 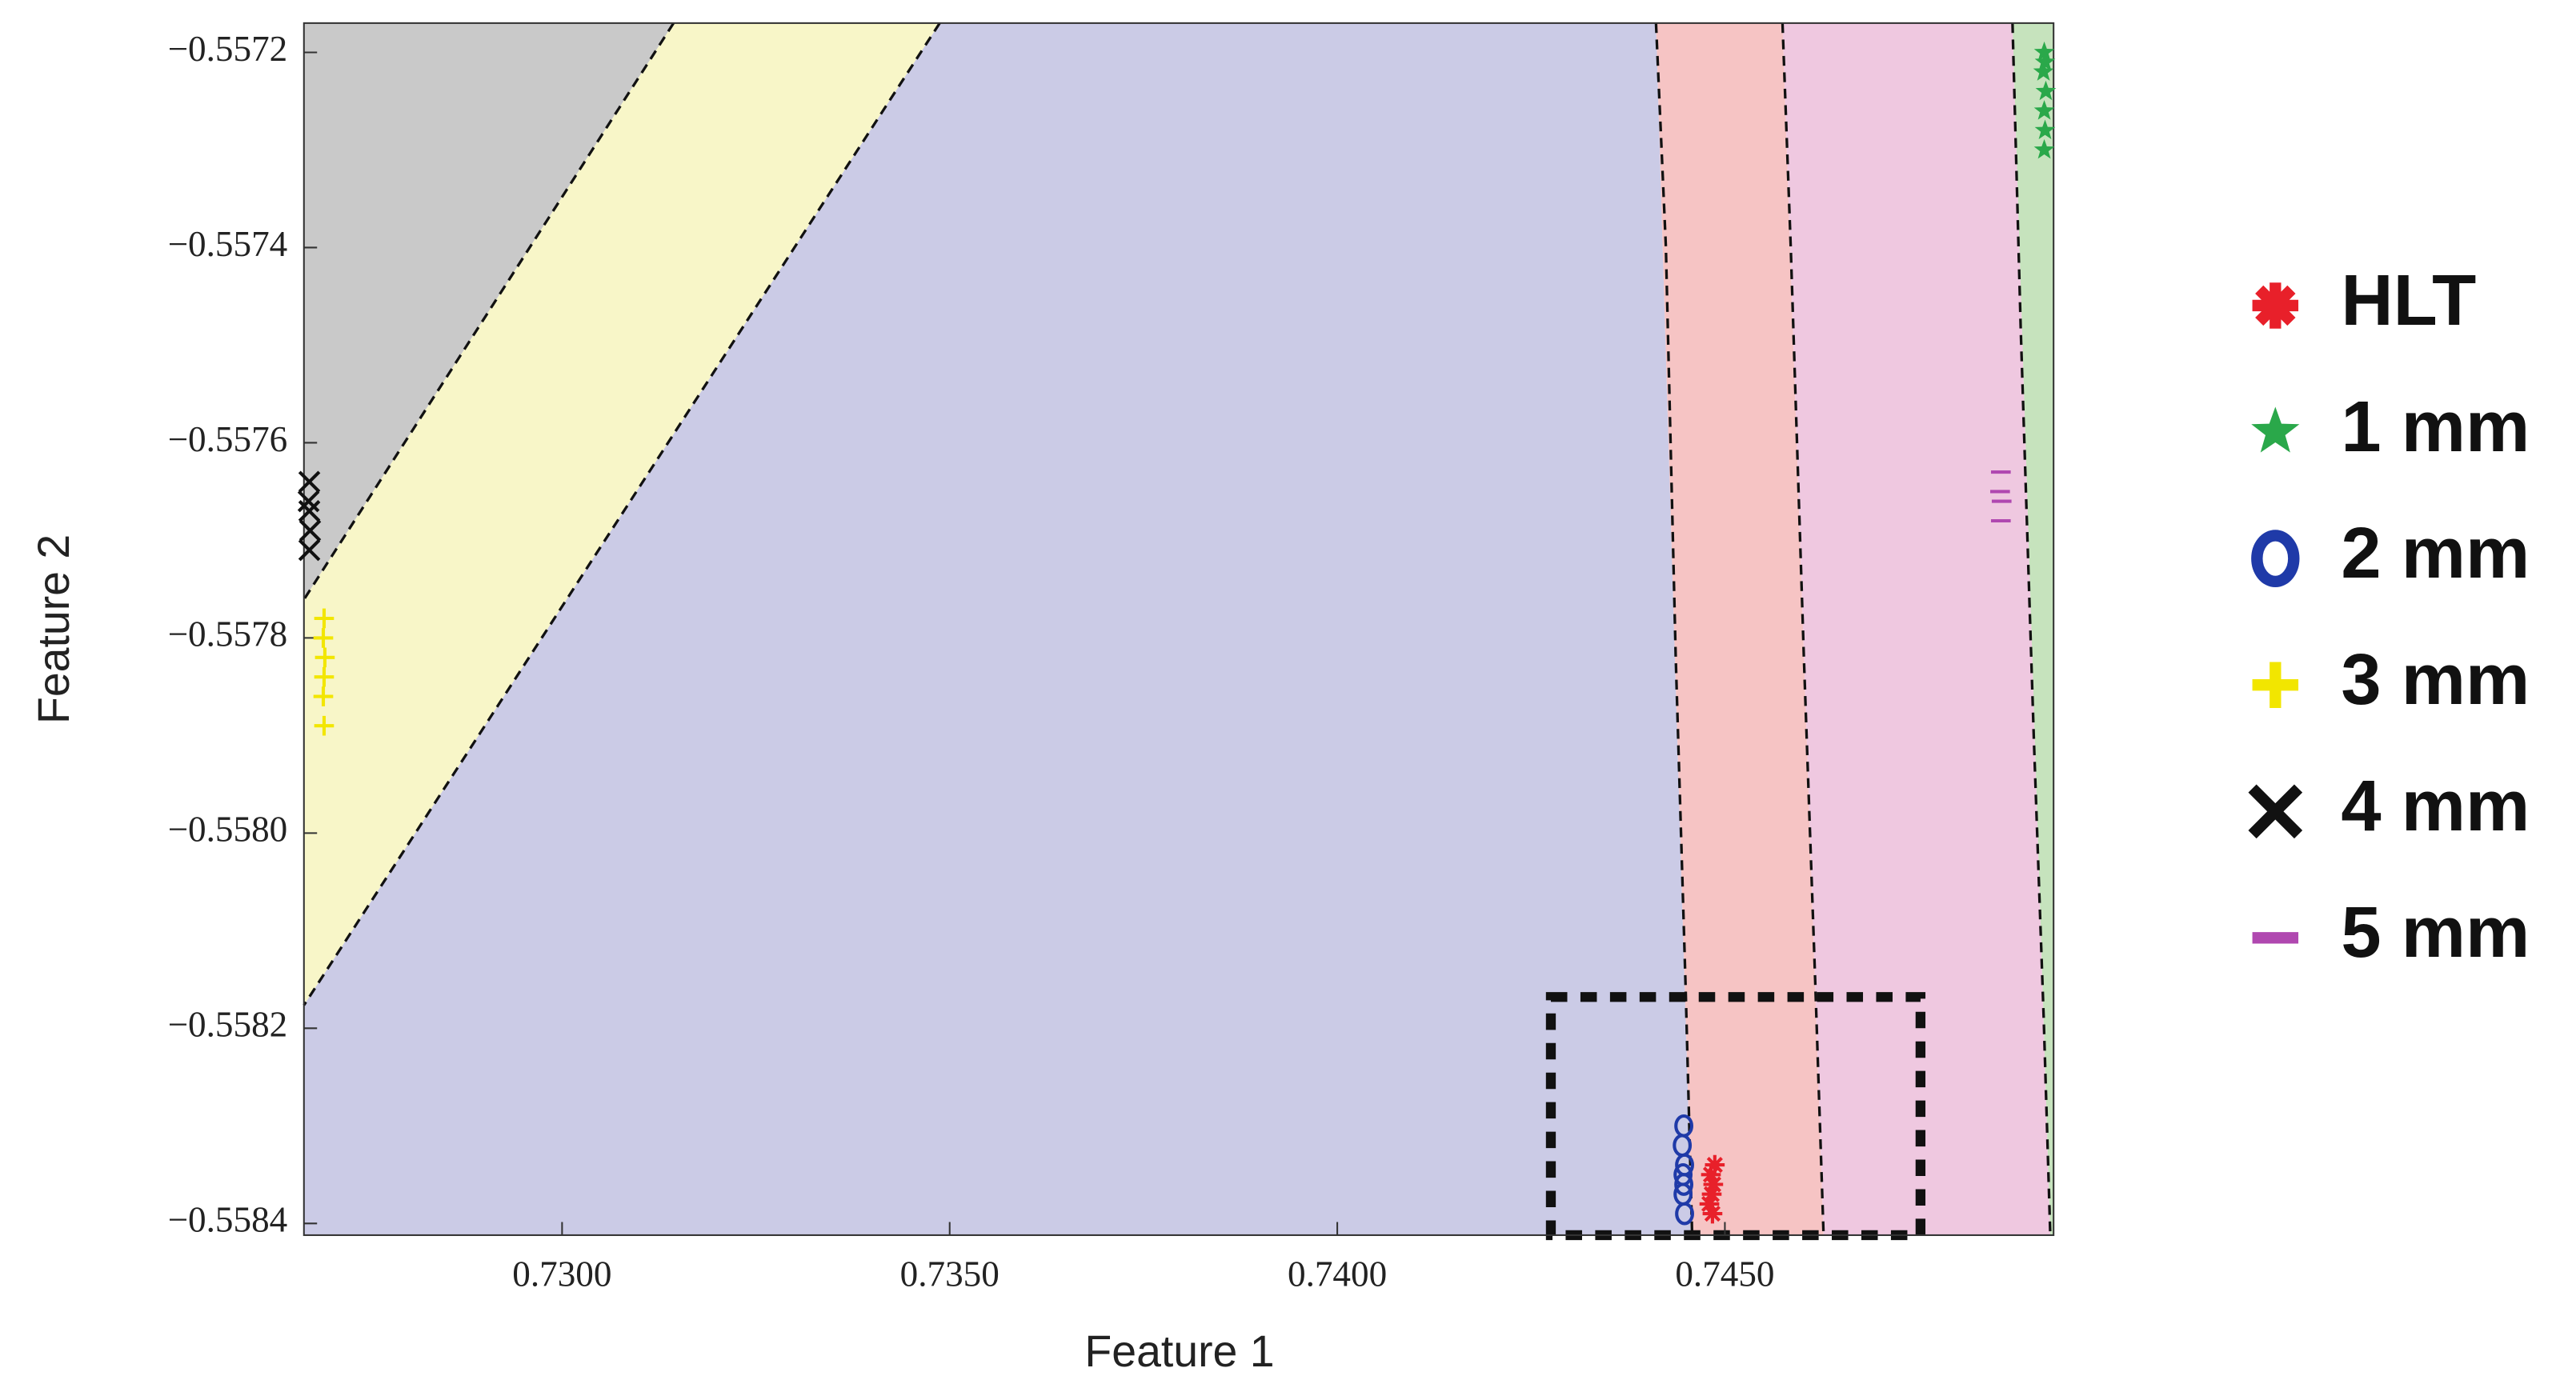 What do you see at coordinates (228, 1025) in the screenshot?
I see `y-tick-label: −0.5582` at bounding box center [228, 1025].